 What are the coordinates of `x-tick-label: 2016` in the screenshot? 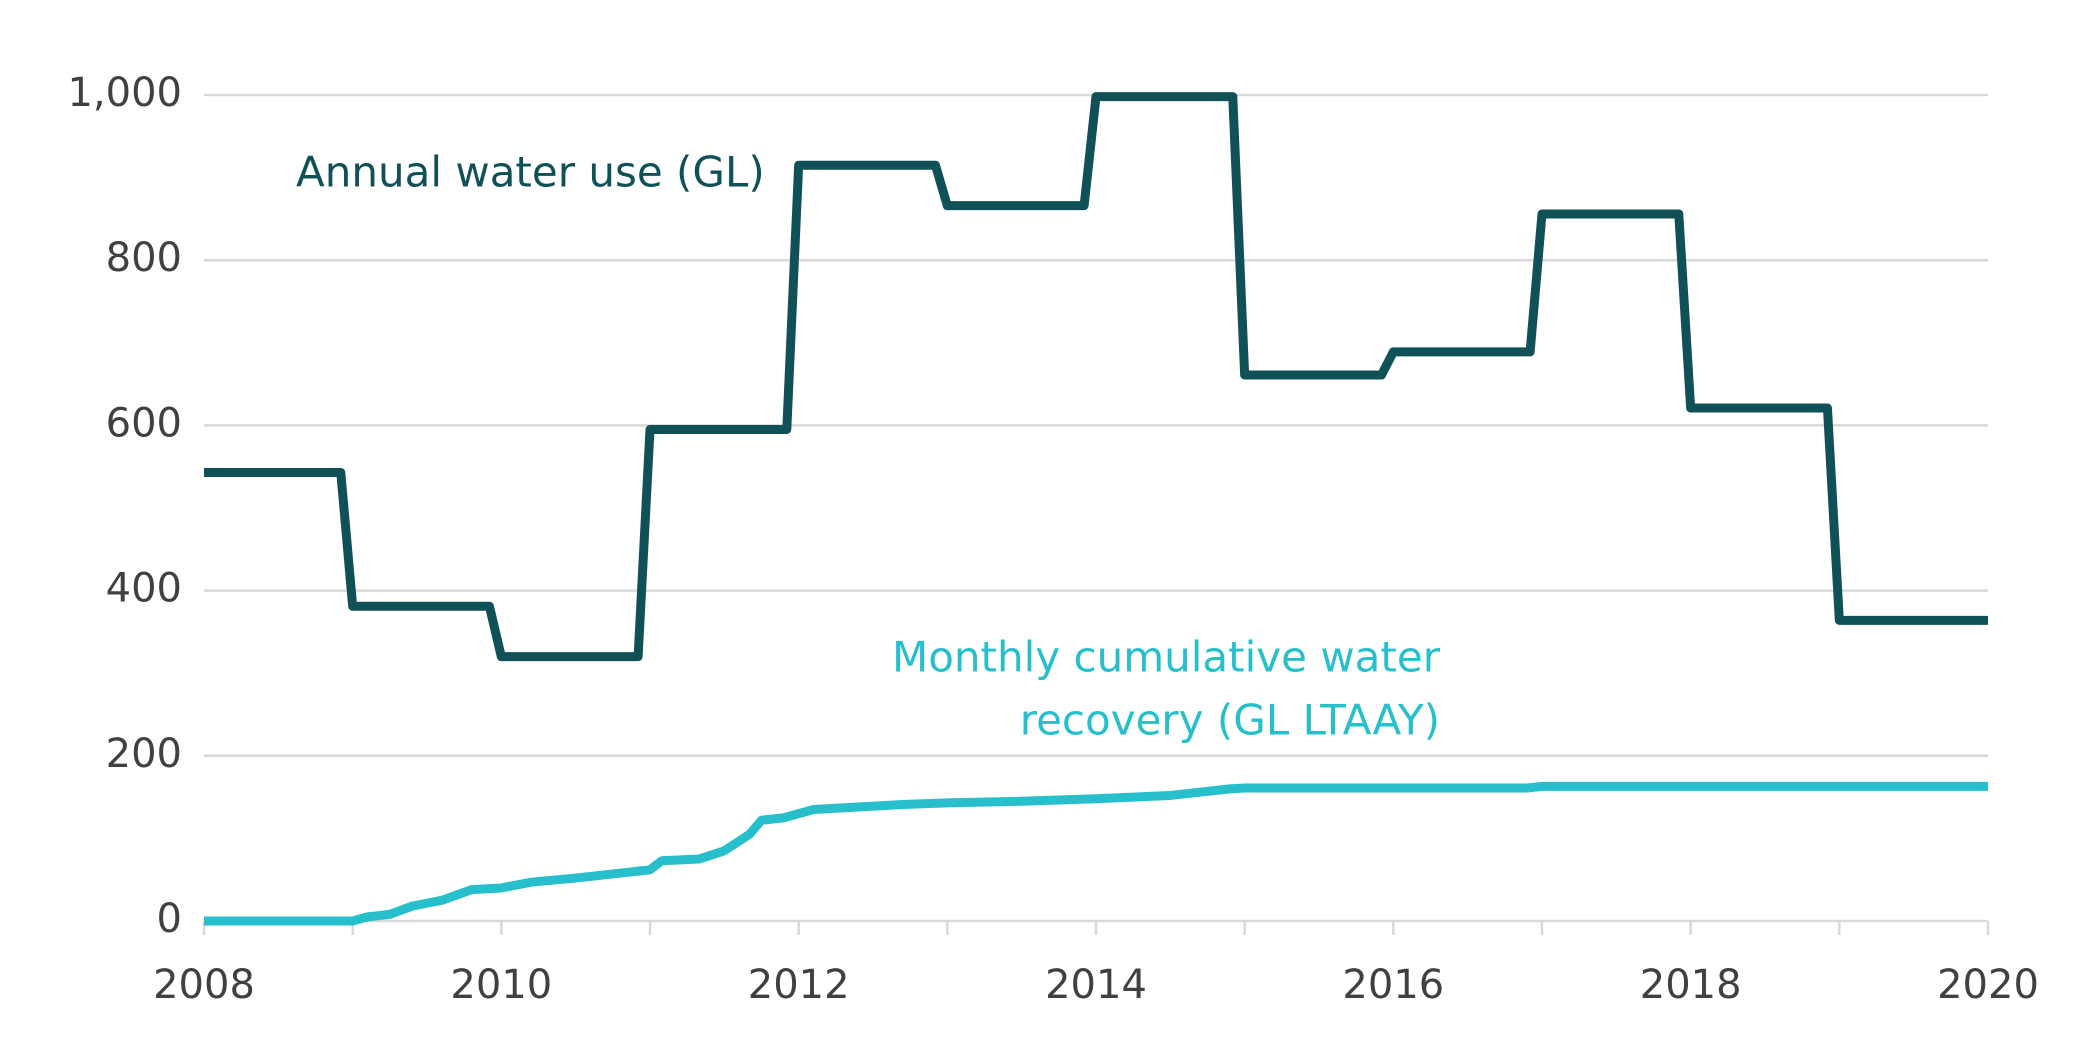 It's located at (1393, 985).